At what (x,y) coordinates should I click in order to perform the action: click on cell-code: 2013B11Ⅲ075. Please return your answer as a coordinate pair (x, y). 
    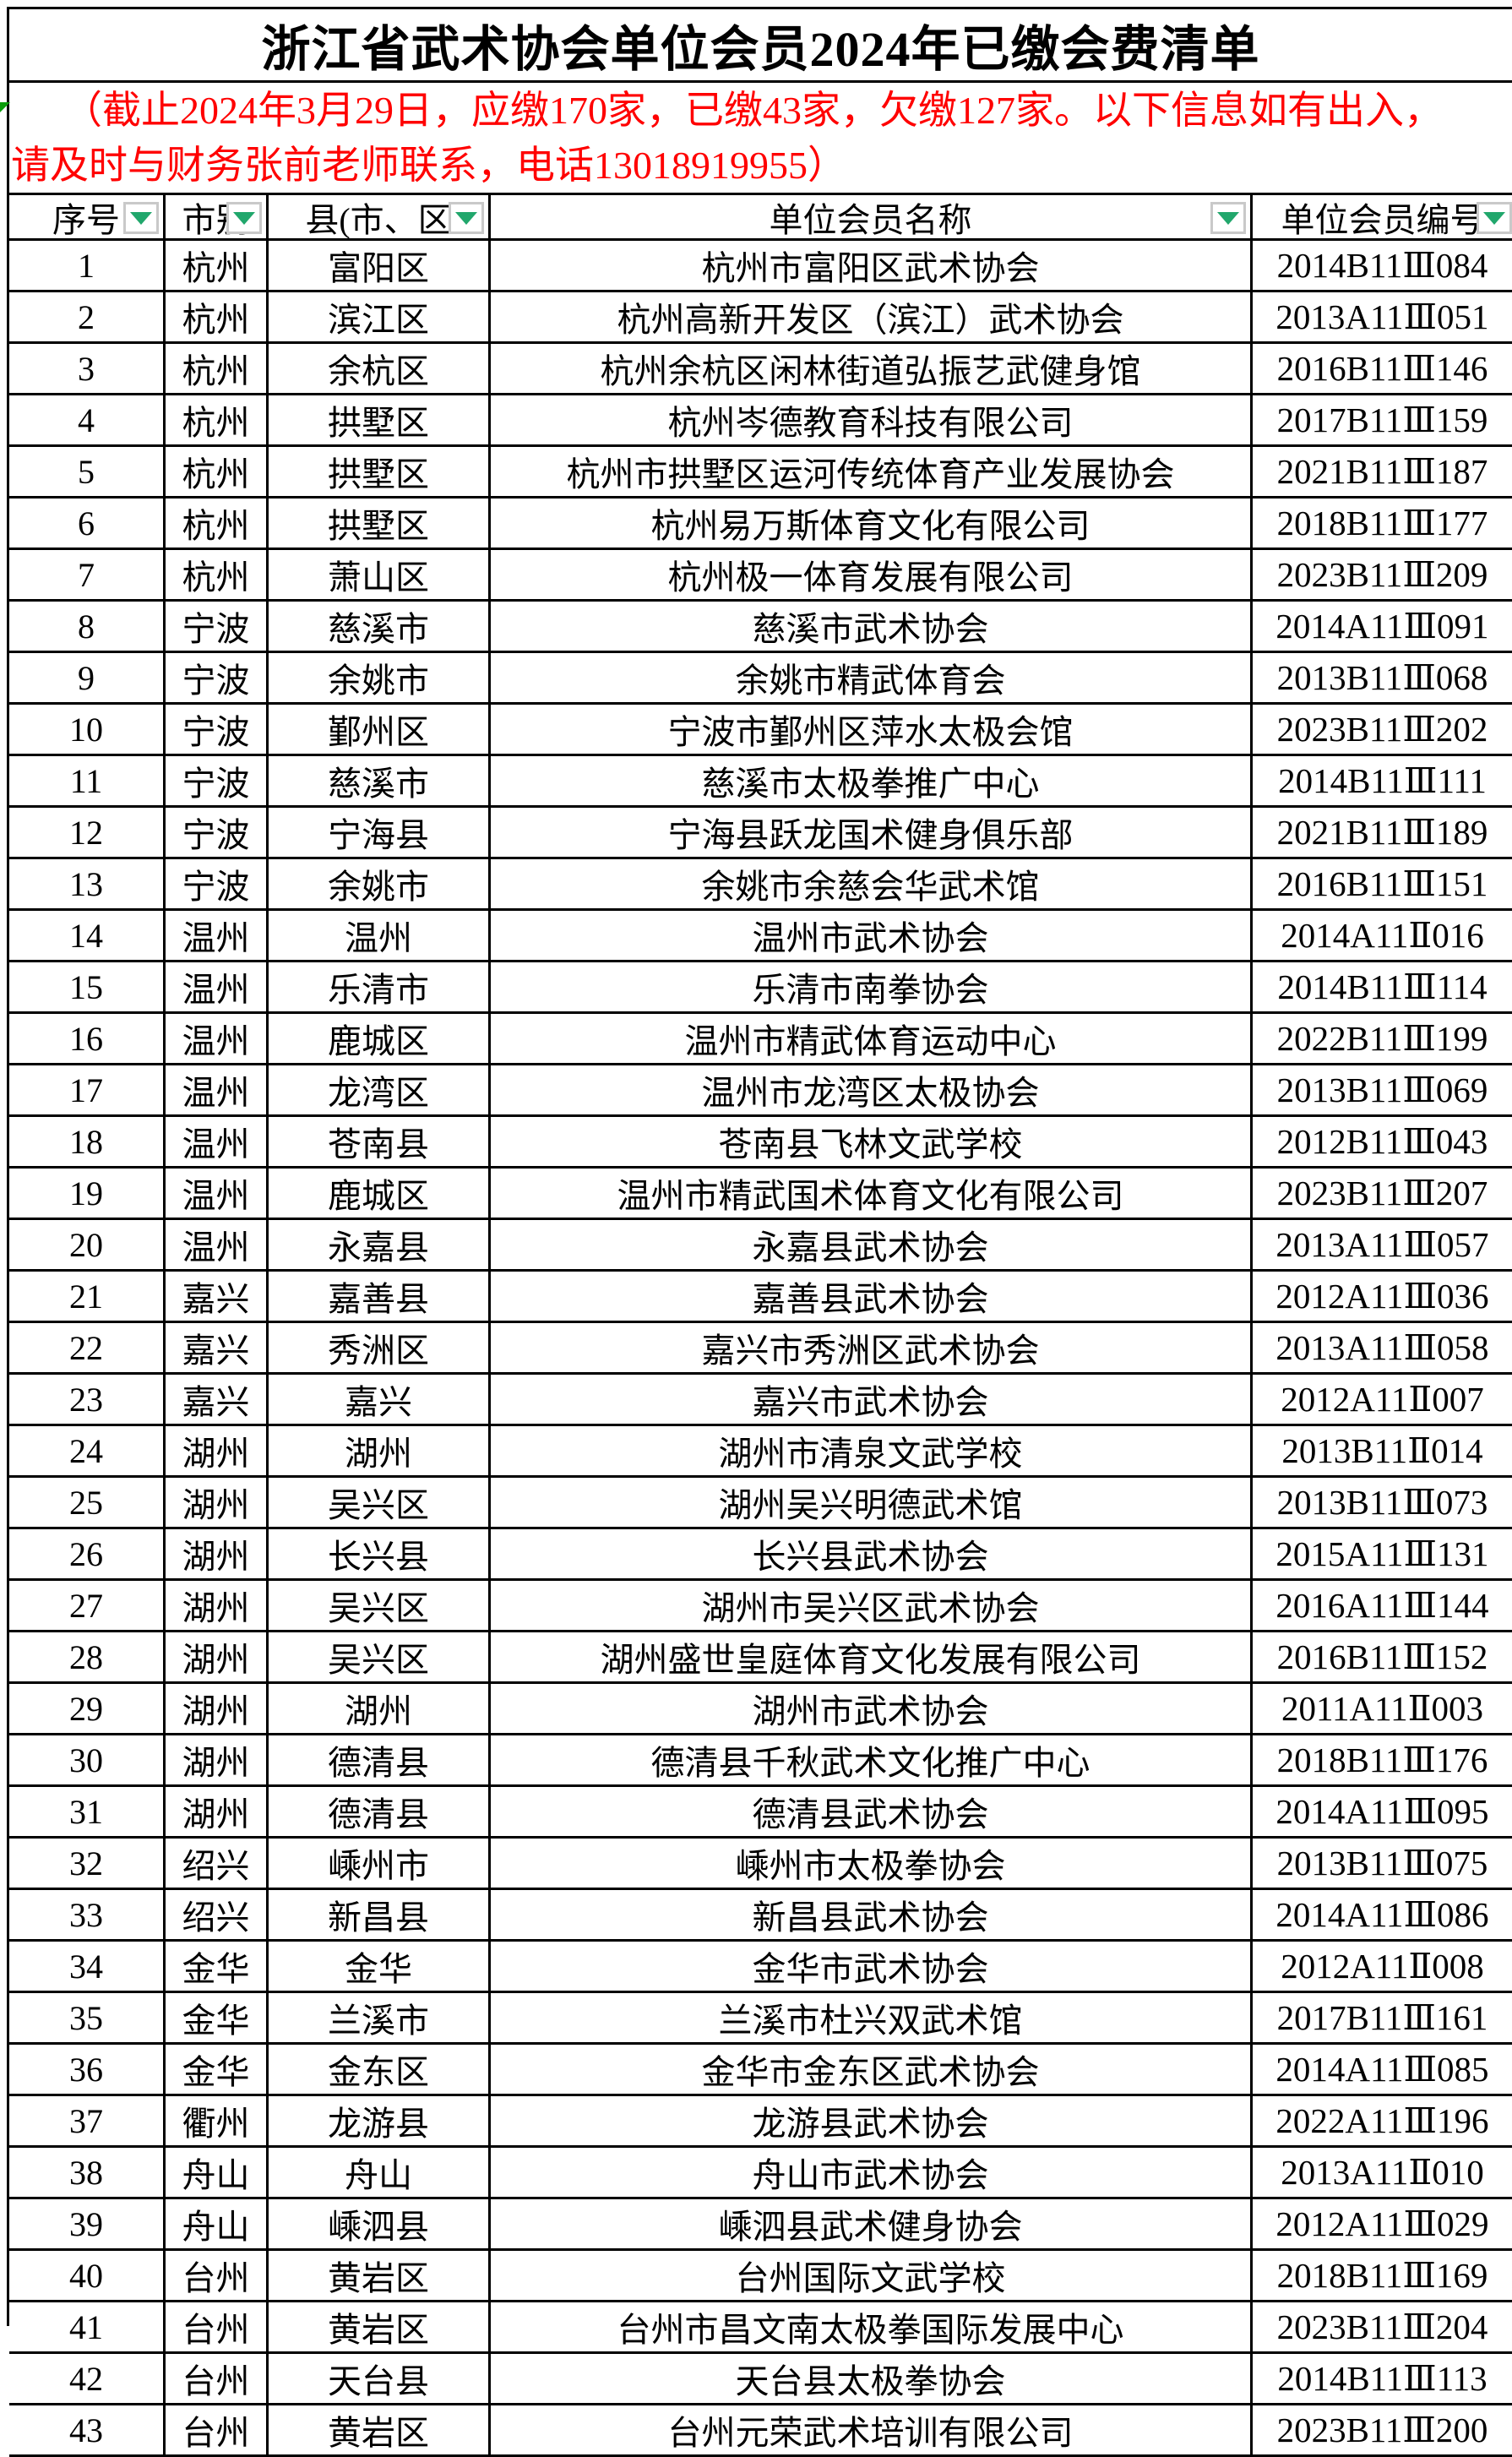
    Looking at the image, I should click on (1382, 1863).